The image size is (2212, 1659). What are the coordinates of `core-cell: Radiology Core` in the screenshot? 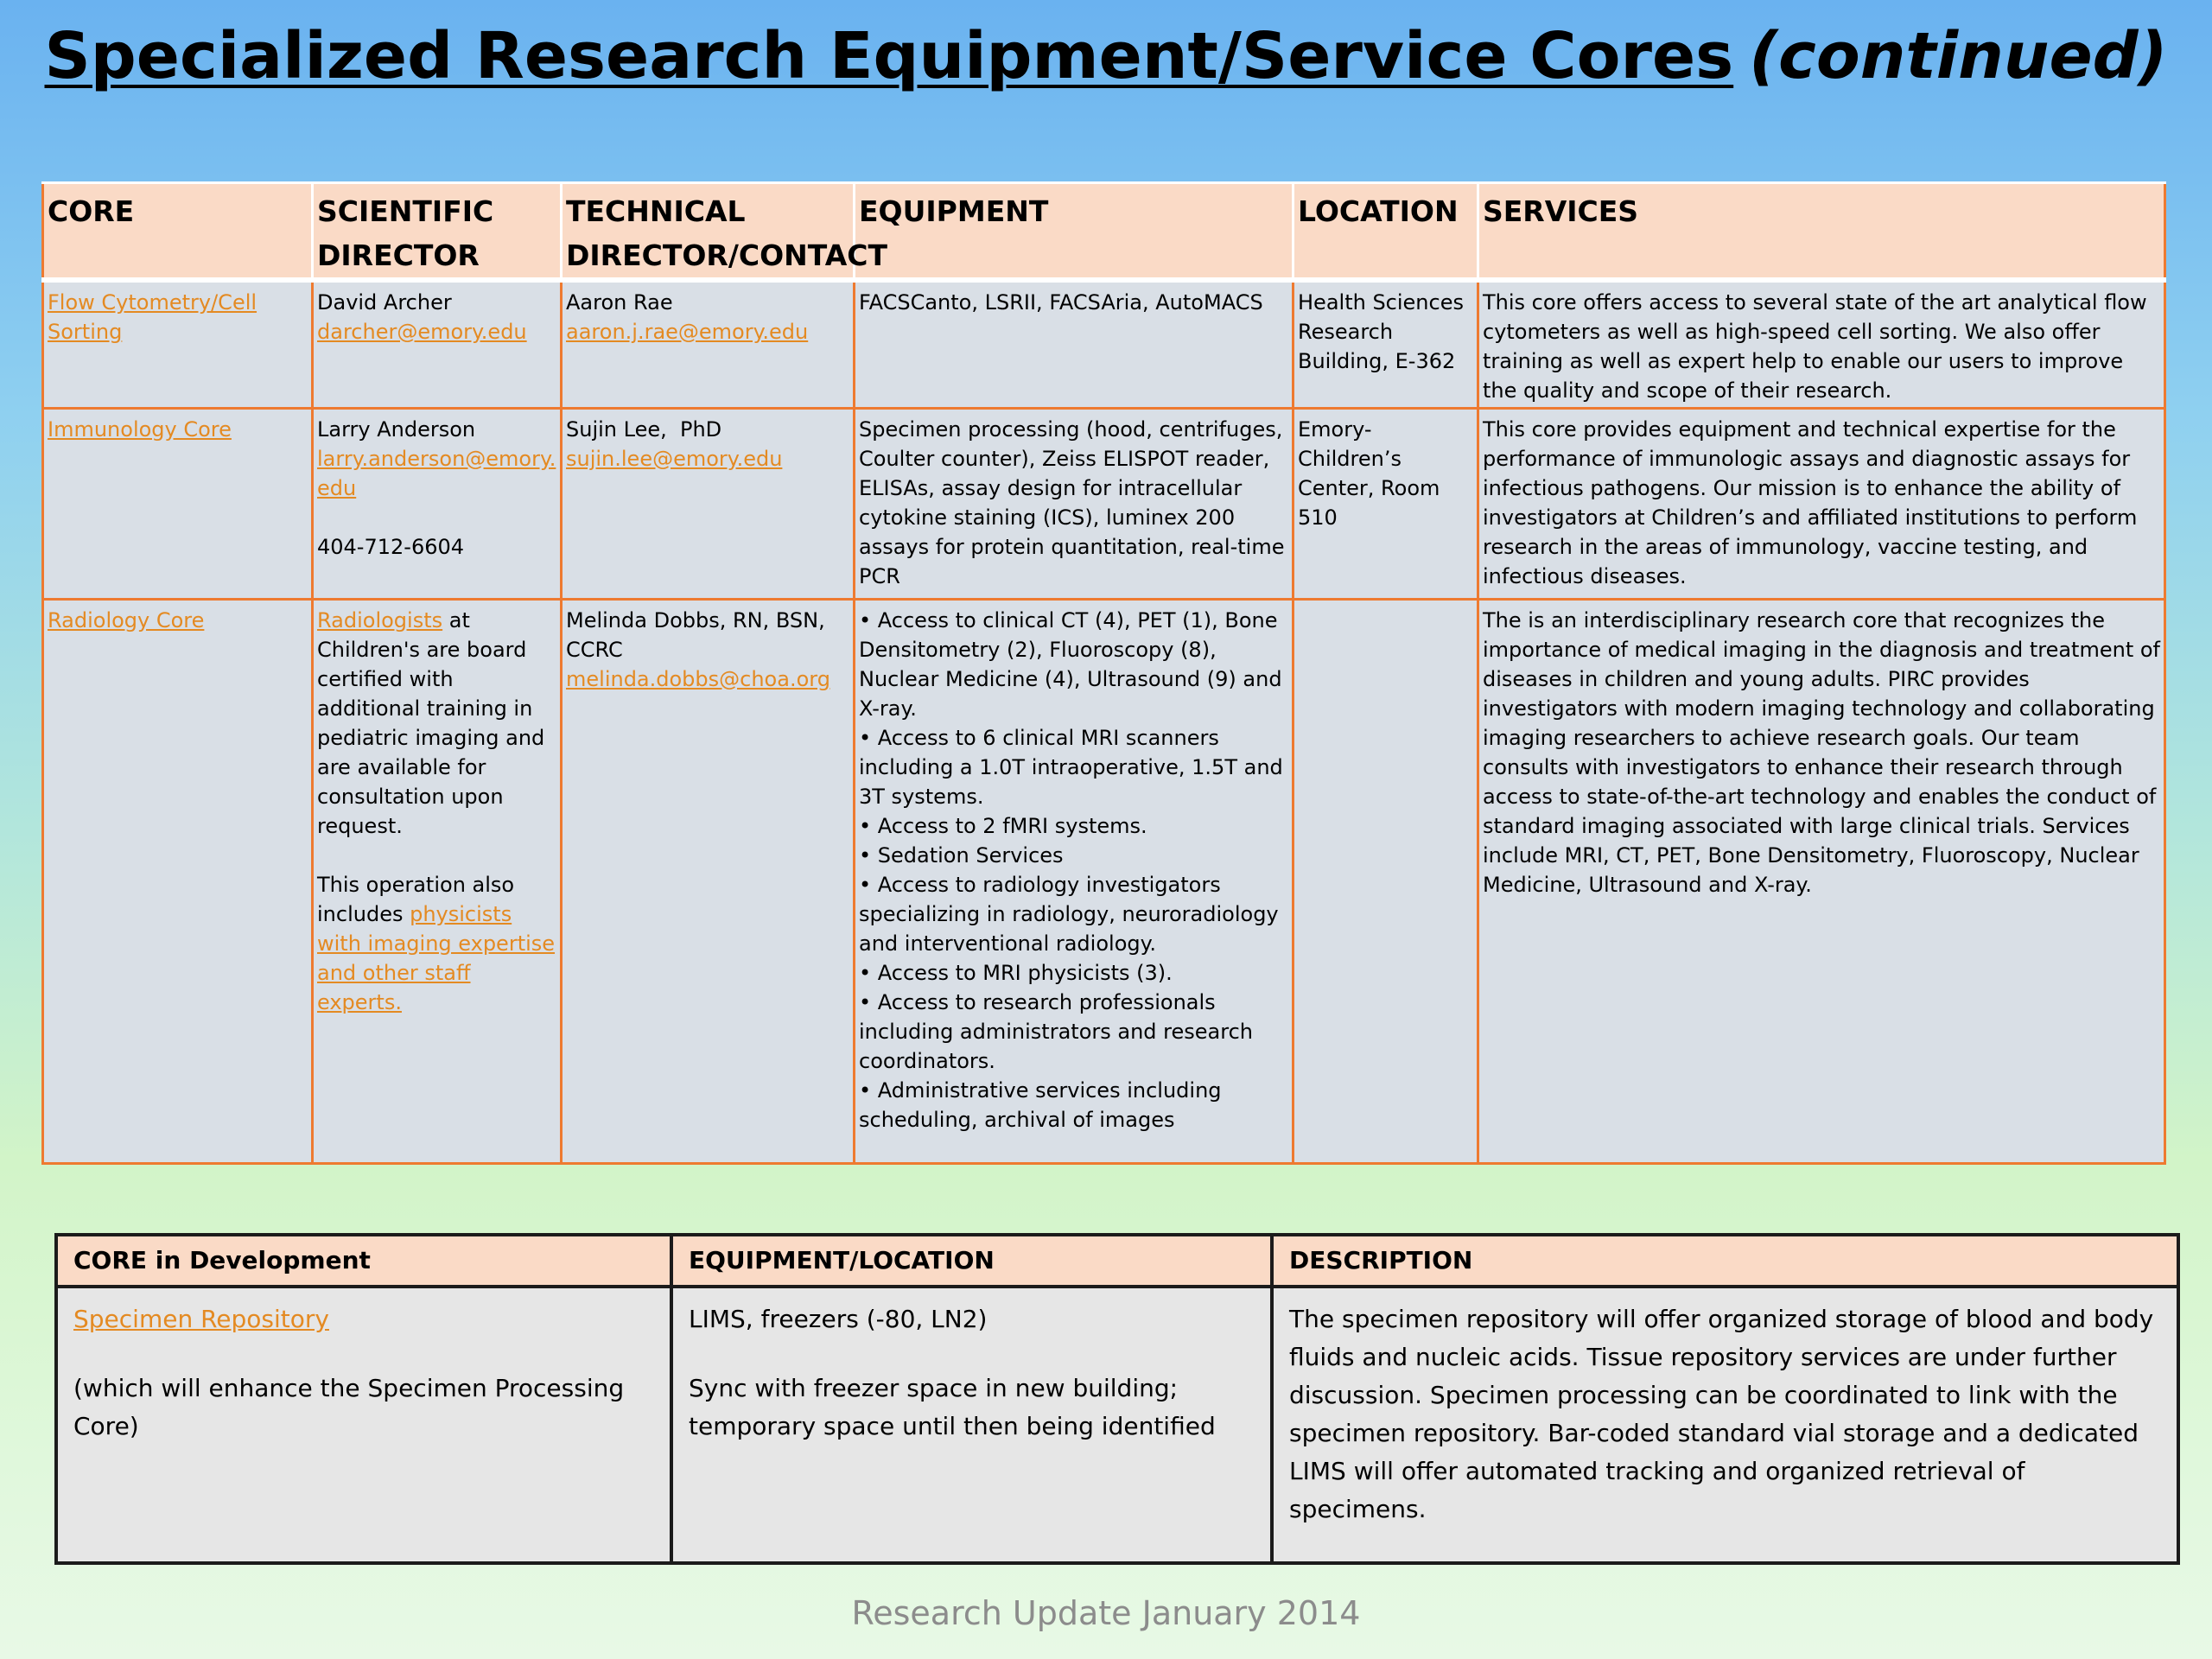 It's located at (177, 880).